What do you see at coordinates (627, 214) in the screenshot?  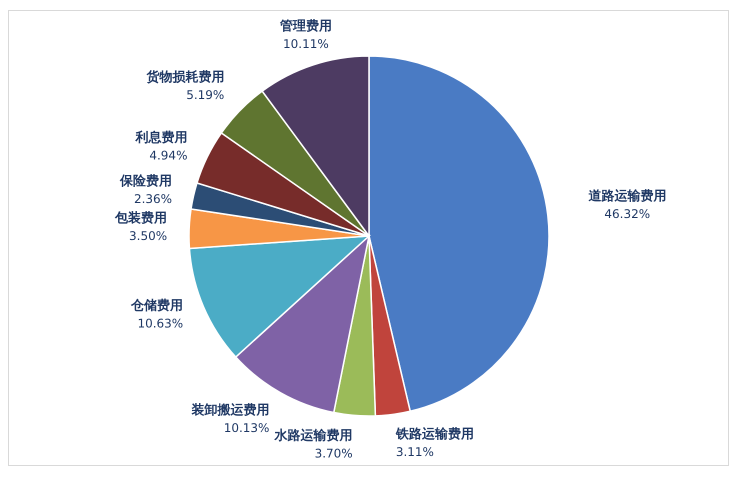 I see `data-label: 46.32%` at bounding box center [627, 214].